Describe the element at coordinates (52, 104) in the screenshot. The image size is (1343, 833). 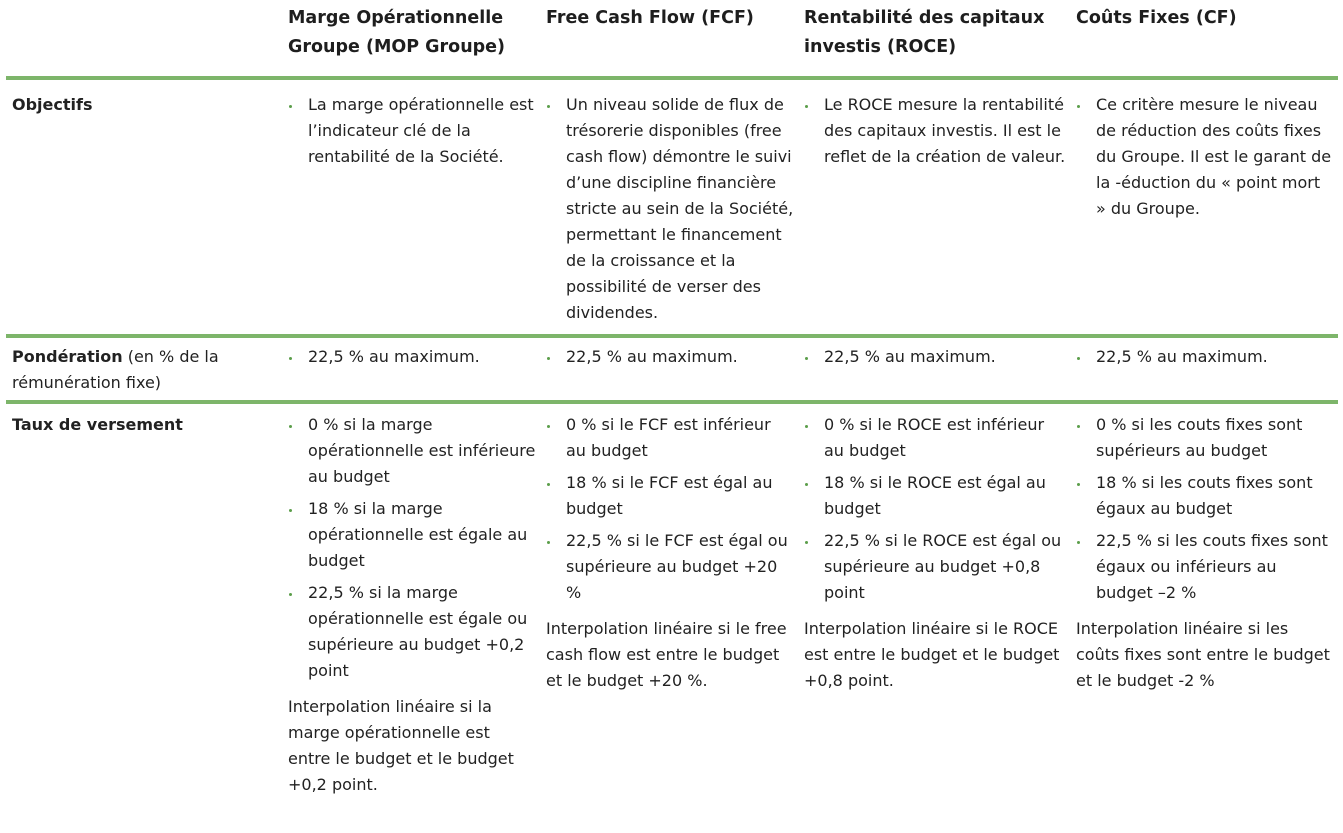
I see `row-label-text: Objectifs` at that location.